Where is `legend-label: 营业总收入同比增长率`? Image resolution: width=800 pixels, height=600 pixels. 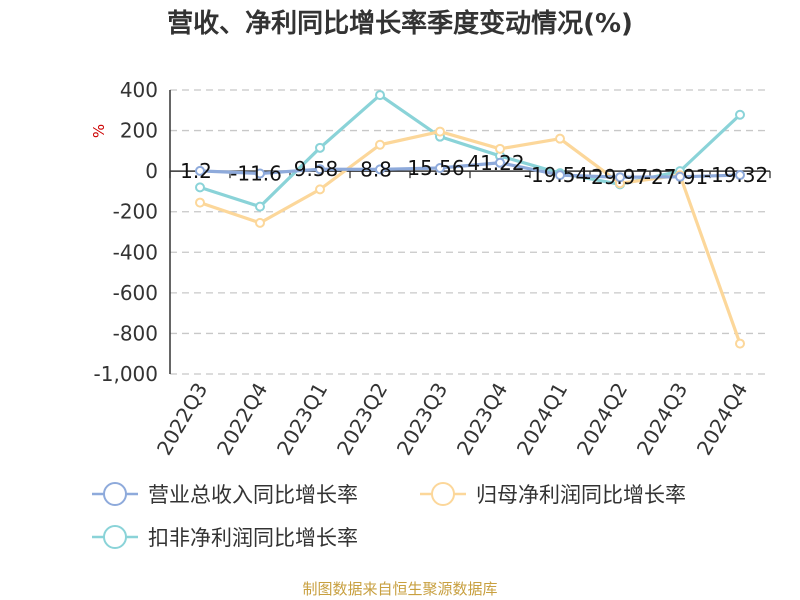 legend-label: 营业总收入同比增长率 is located at coordinates (253, 495).